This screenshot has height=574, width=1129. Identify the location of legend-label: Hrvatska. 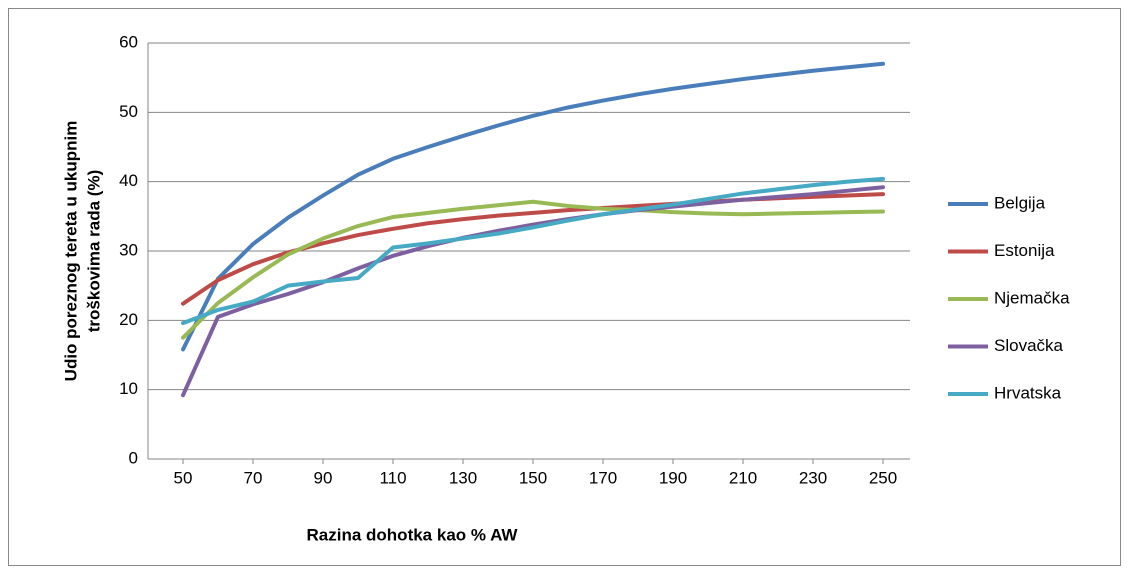
(1028, 392).